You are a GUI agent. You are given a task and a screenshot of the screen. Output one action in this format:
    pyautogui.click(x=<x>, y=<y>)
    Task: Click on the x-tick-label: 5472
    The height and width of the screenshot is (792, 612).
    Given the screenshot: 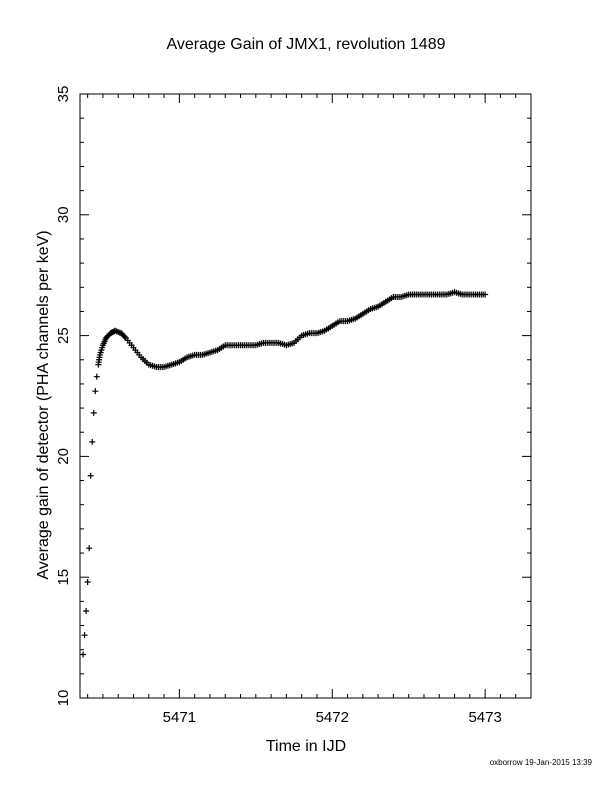 What is the action you would take?
    pyautogui.click(x=332, y=717)
    